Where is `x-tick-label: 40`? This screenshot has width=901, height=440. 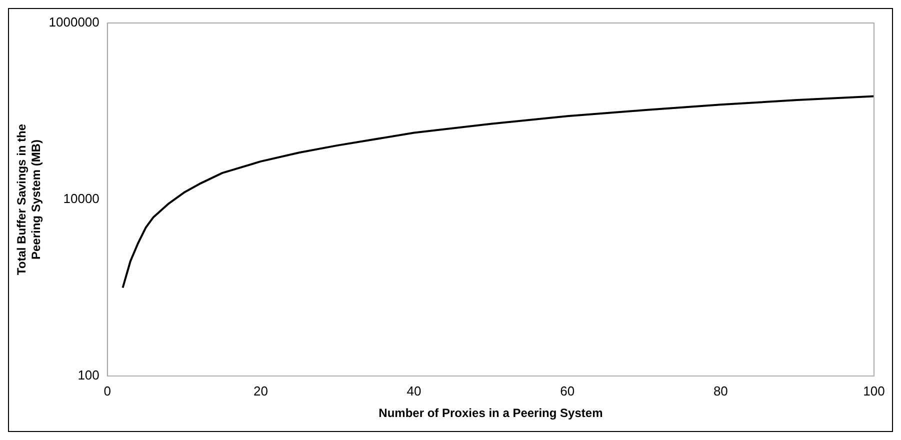
x-tick-label: 40 is located at coordinates (414, 390).